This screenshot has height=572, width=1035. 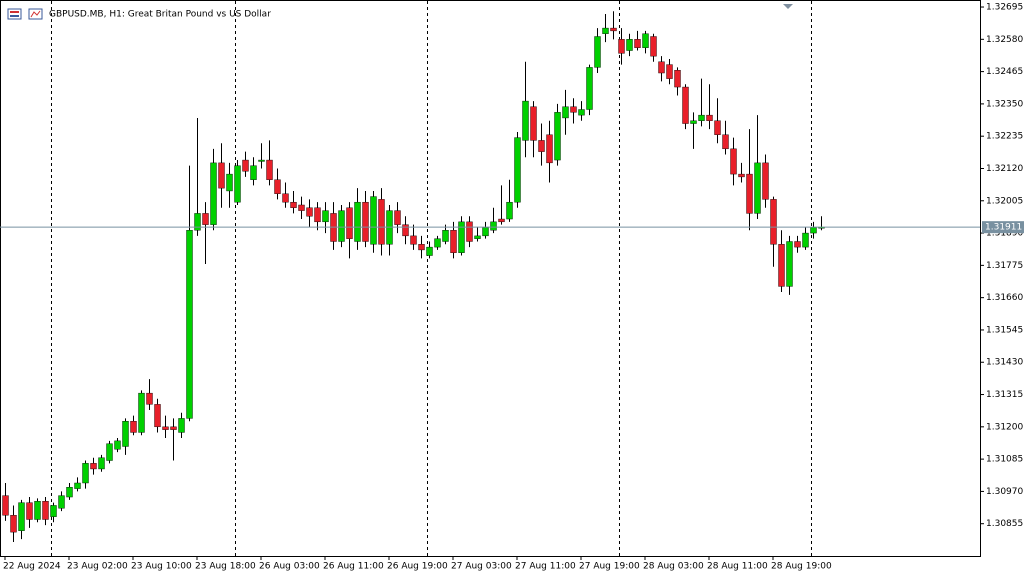 I want to click on shift-marker, so click(x=788, y=6).